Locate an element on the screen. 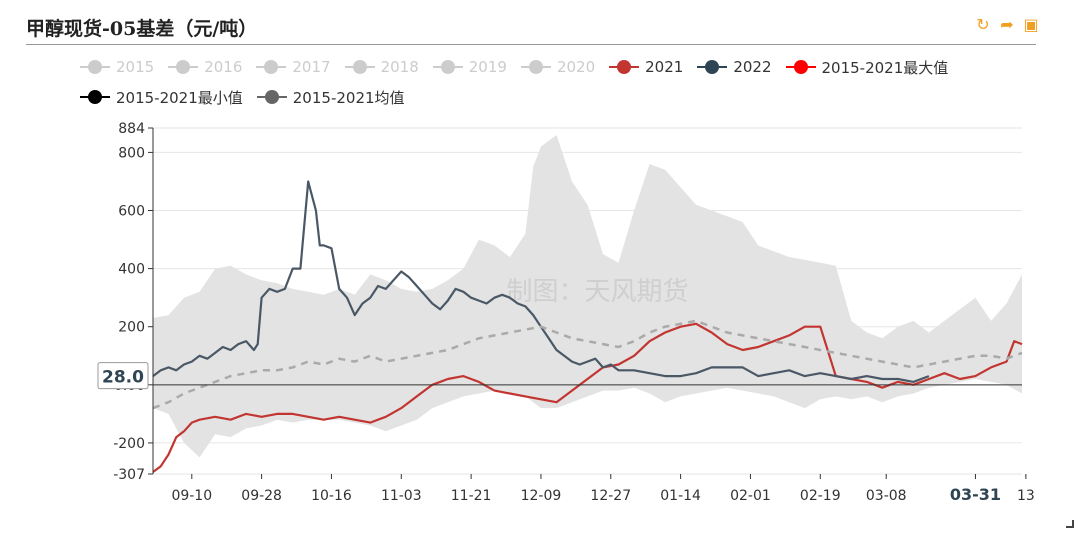 The height and width of the screenshot is (534, 1080). x-tick-label: 03-31 is located at coordinates (975, 494).